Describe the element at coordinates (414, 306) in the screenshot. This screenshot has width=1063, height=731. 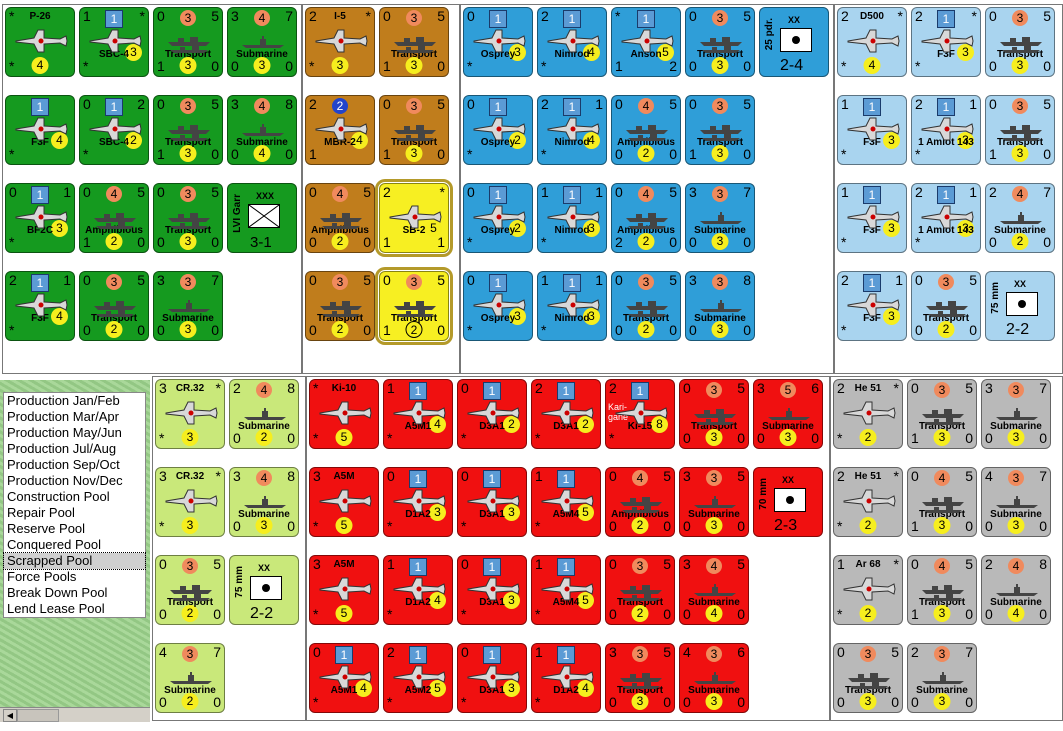
I see `naval-counter: 0 5 1 0 3 2 Transport` at that location.